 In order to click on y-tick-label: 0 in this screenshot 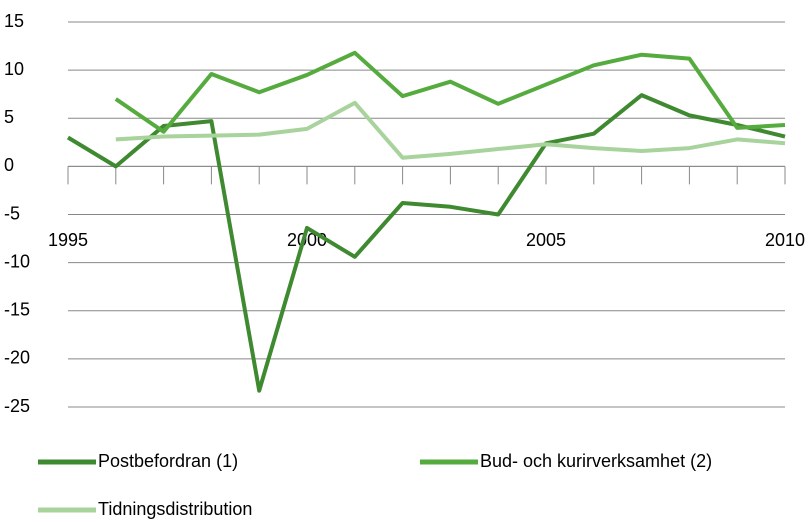, I will do `click(9, 165)`.